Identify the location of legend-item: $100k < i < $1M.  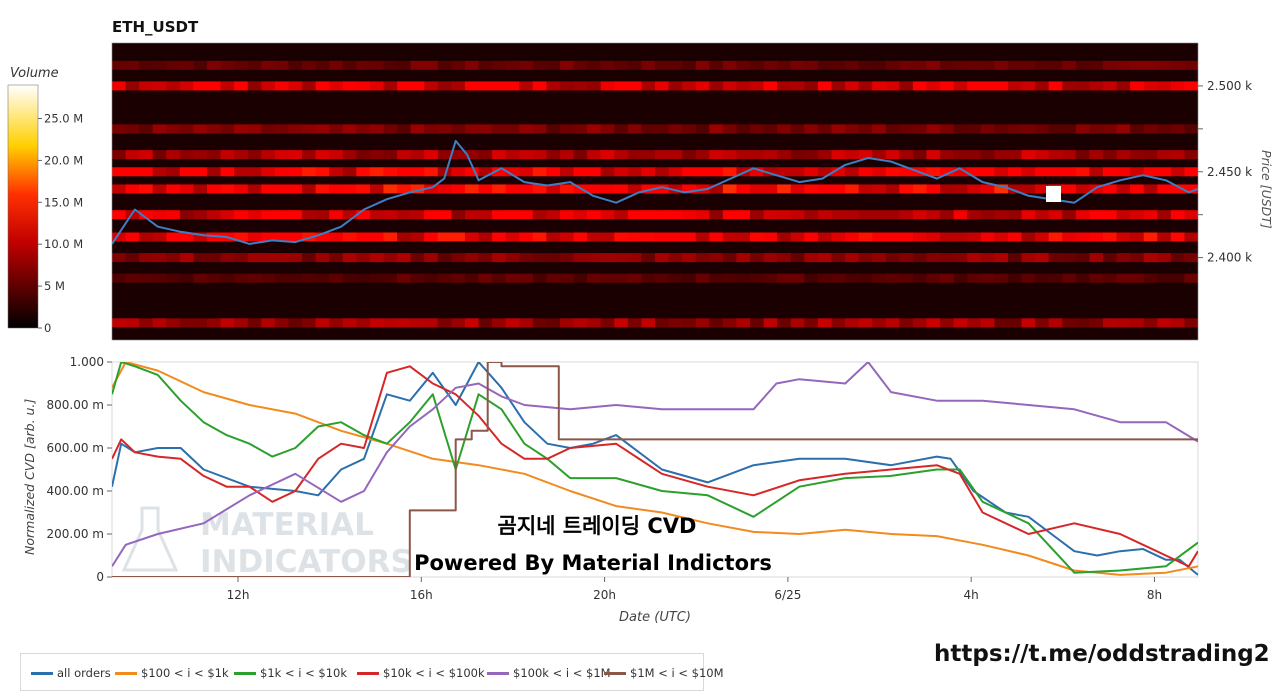
(549, 673).